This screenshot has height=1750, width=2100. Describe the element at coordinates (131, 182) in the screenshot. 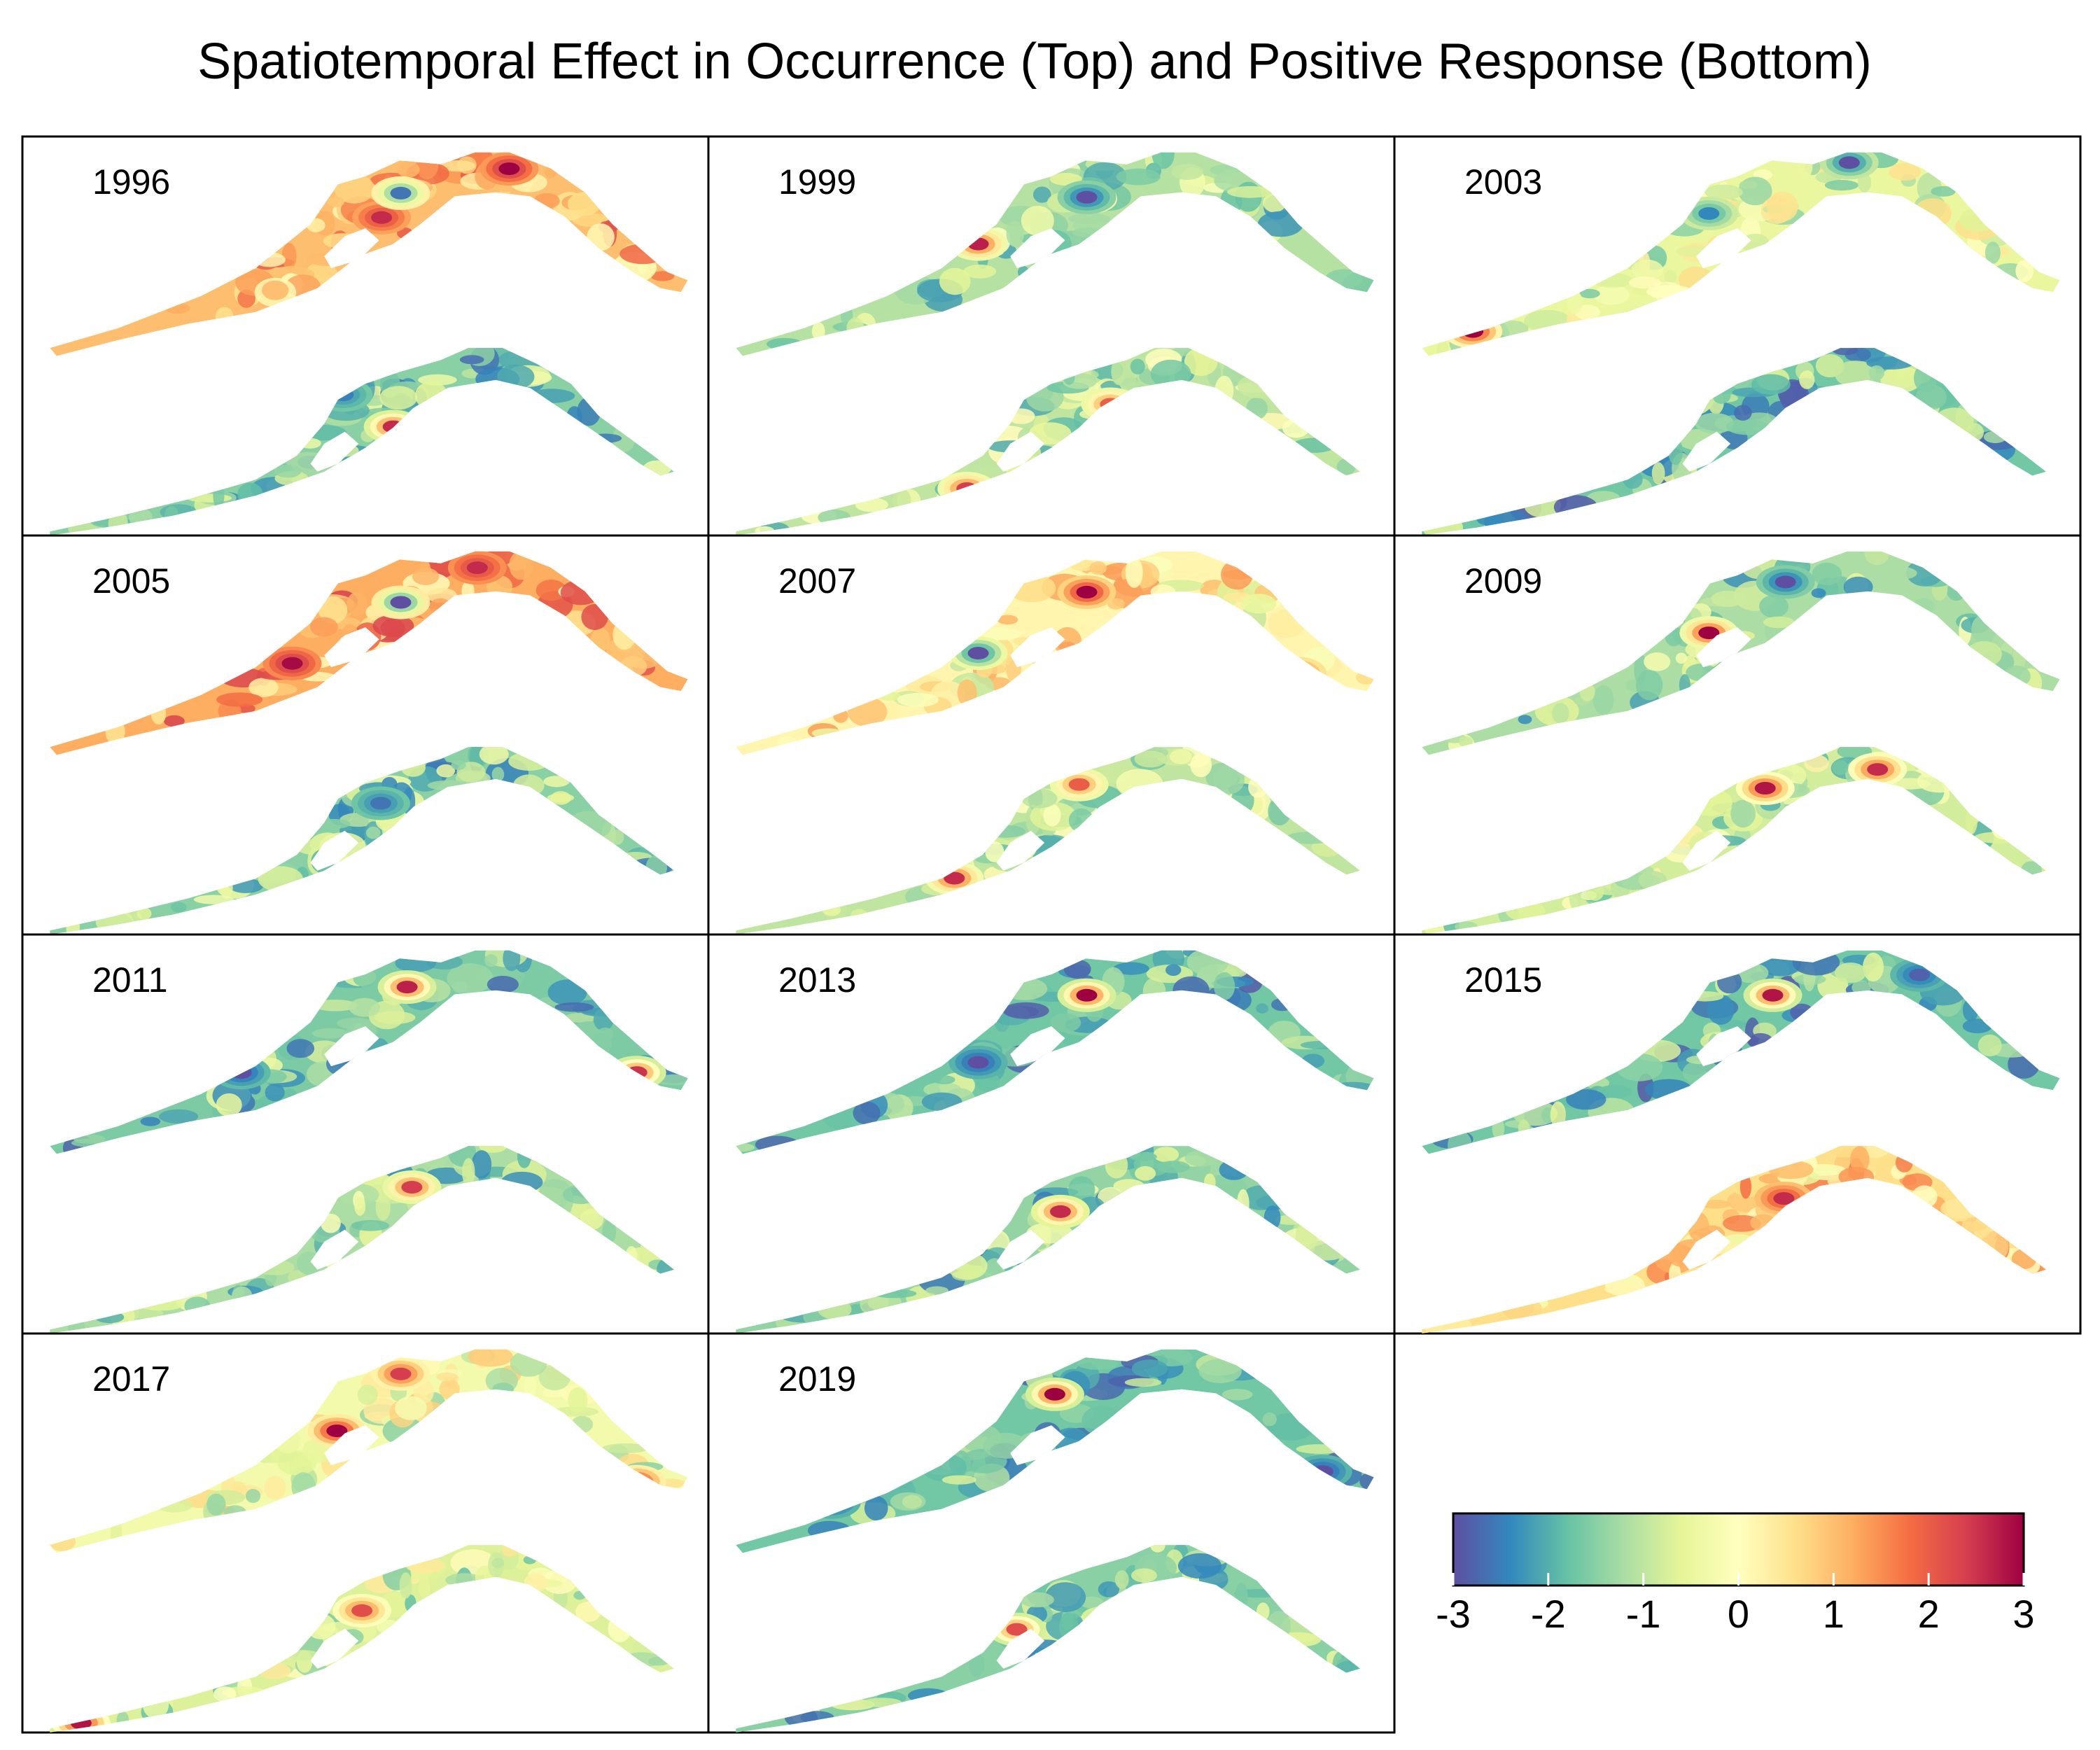

I see `panel-year-label: 1996` at that location.